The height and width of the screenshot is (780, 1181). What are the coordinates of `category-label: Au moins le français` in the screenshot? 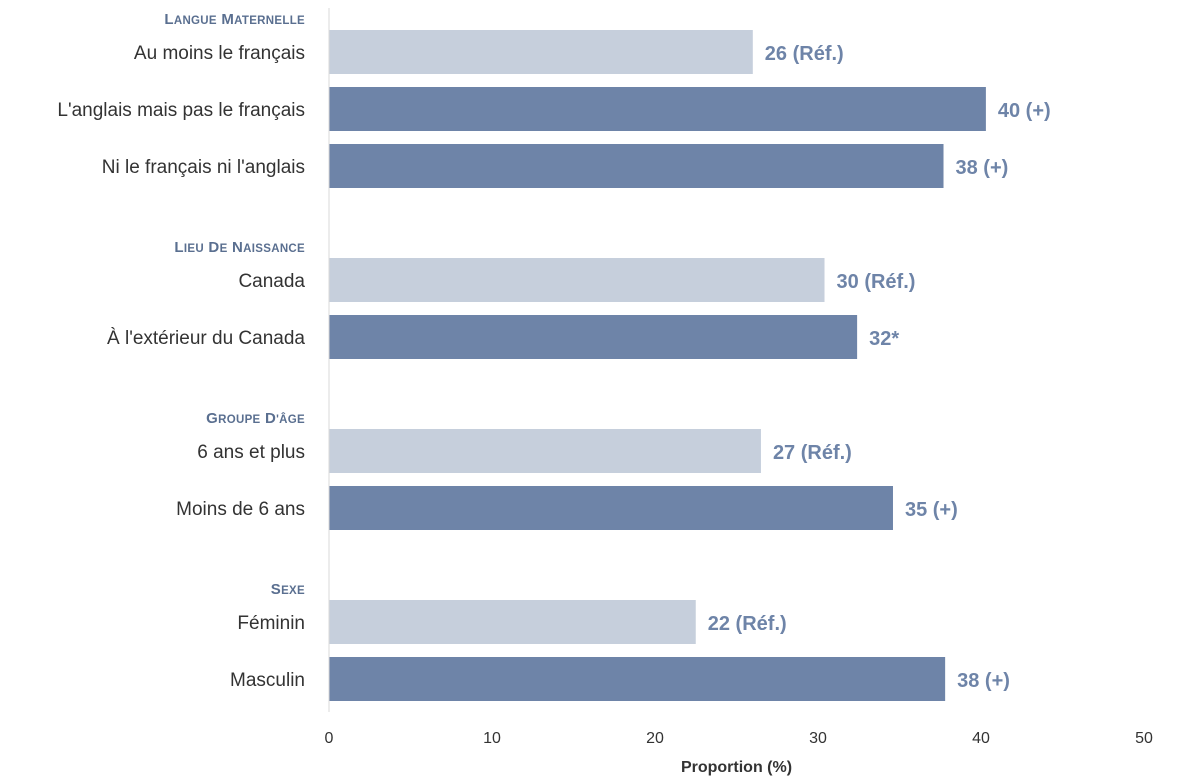 It's located at (219, 53).